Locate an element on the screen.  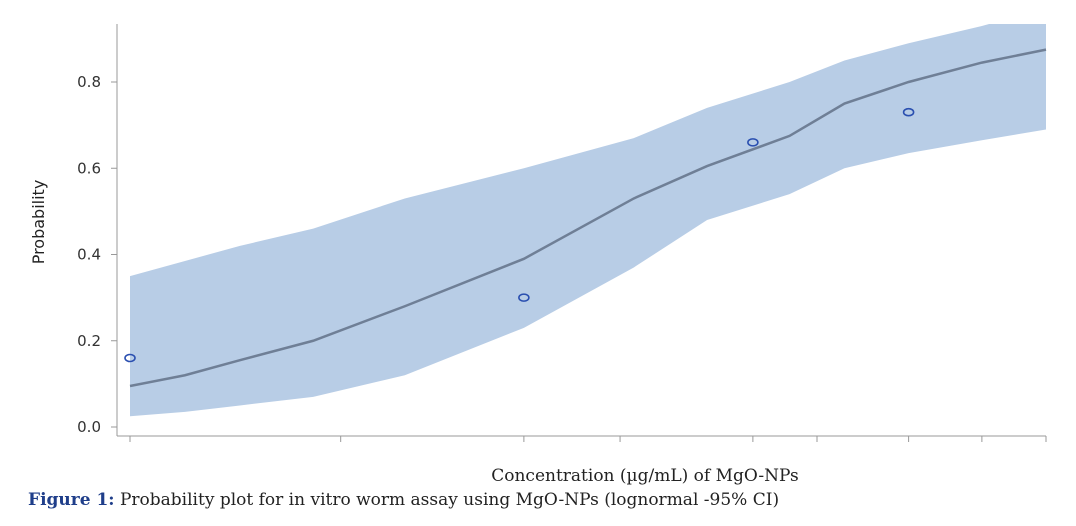
y-axis-title: Probability is located at coordinates (38, 222).